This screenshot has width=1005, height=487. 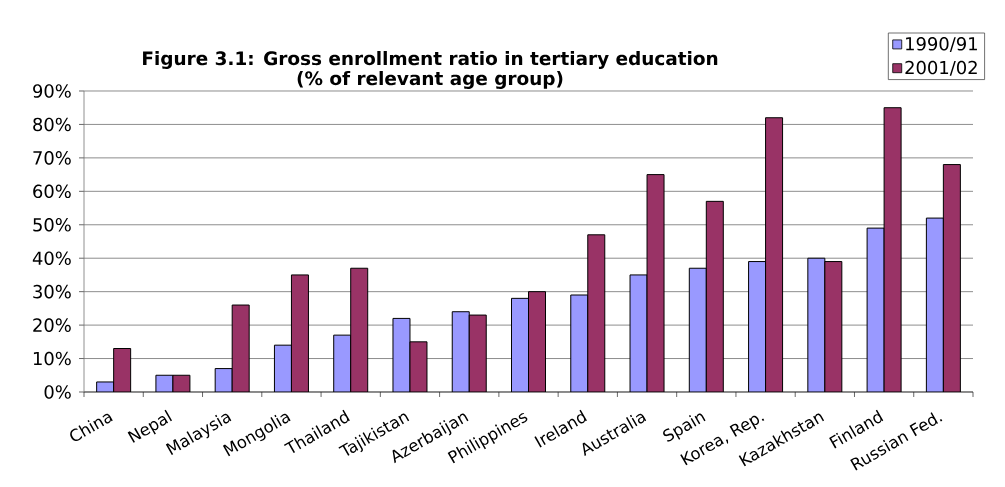 I want to click on y-tick-label: 60%, so click(x=52, y=191).